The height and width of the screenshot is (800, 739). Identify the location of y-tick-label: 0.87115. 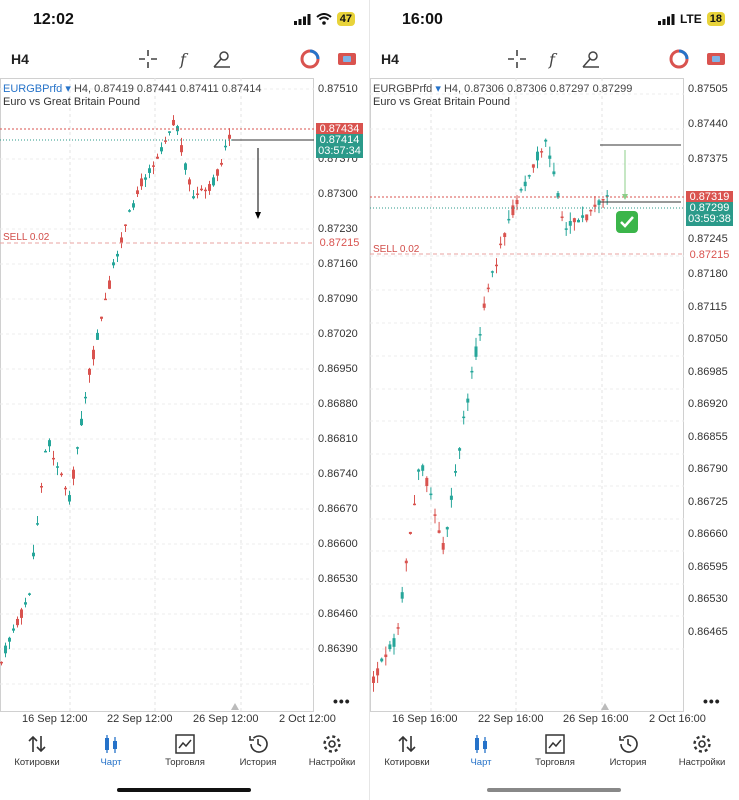
(707, 307).